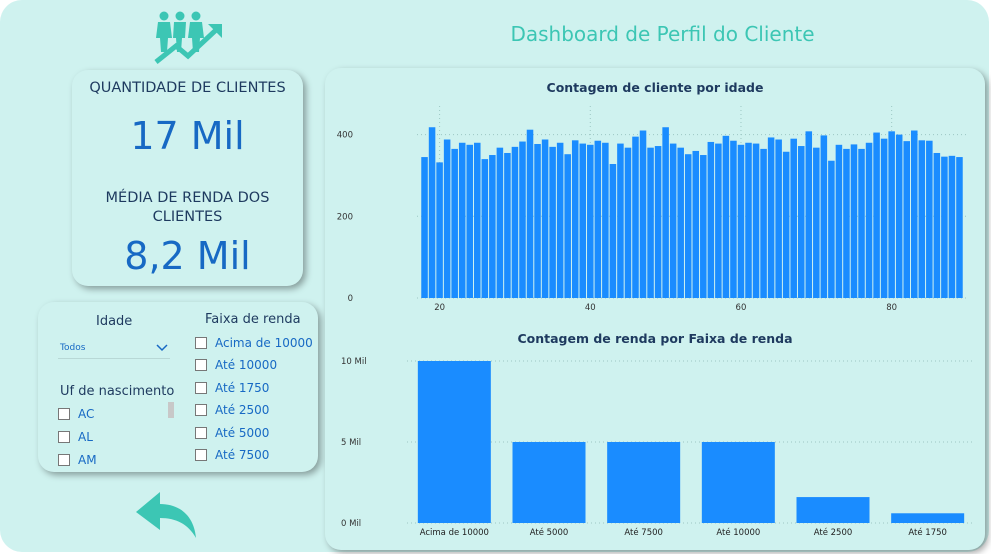 The width and height of the screenshot is (991, 554). Describe the element at coordinates (549, 532) in the screenshot. I see `x-tick-label: Até 5000` at that location.